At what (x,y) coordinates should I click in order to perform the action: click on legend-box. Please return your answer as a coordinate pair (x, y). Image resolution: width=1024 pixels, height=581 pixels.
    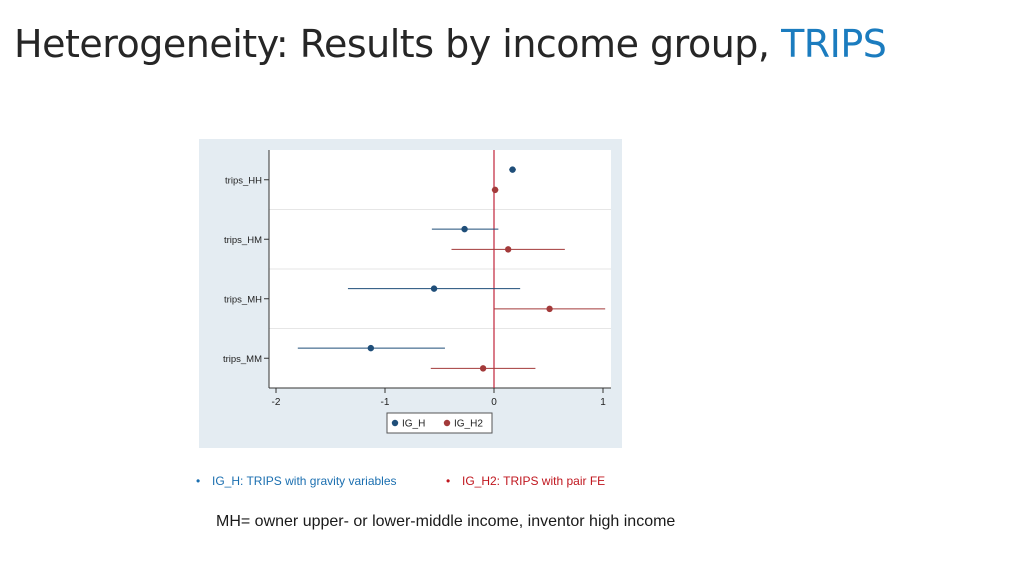
    Looking at the image, I should click on (439, 423).